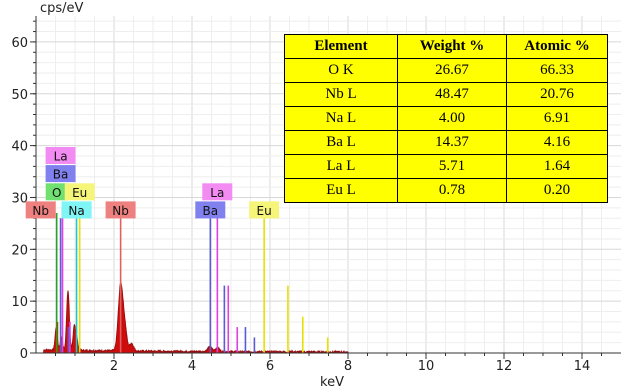 The image size is (621, 389). Describe the element at coordinates (557, 118) in the screenshot. I see `cell-atomic: 6.91` at that location.